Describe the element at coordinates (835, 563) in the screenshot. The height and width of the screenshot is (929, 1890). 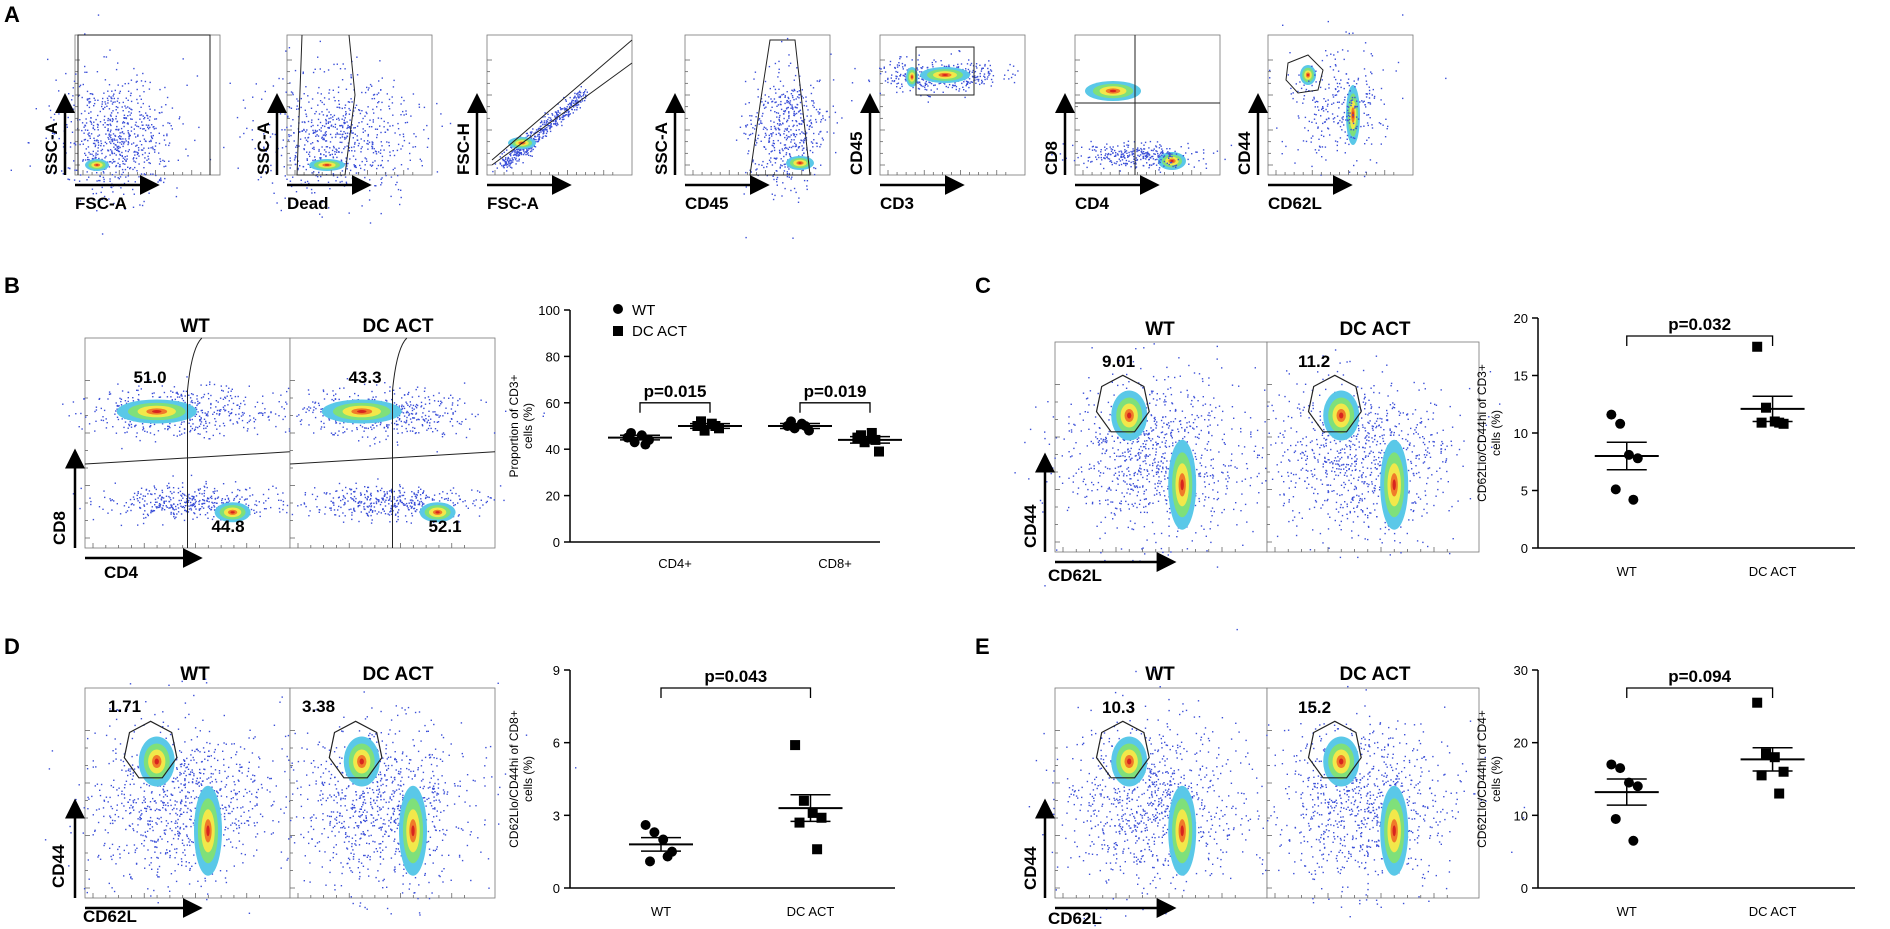
I see `chart-b-xtick-label: CD8+` at that location.